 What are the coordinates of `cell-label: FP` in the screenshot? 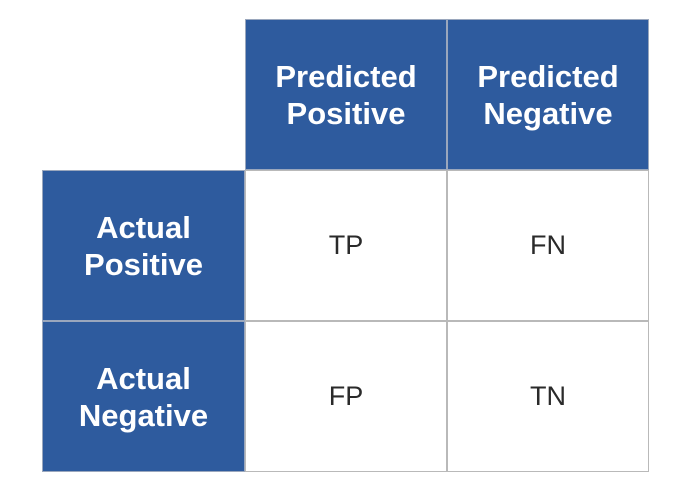 It's located at (346, 396).